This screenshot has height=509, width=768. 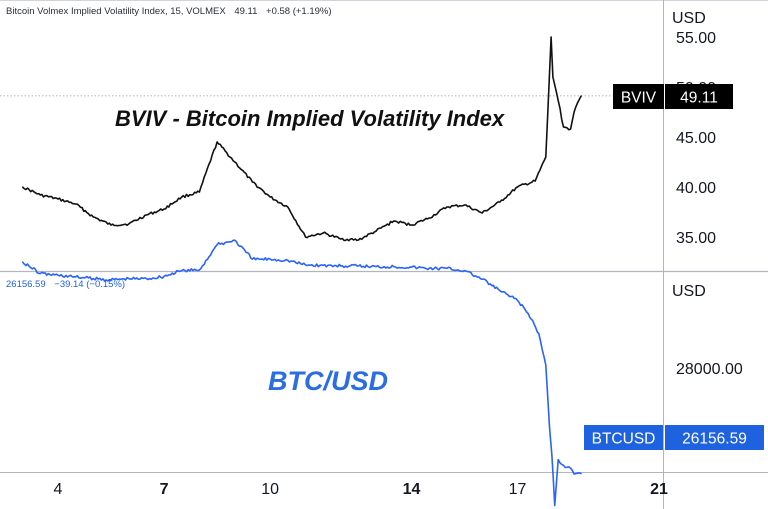 I want to click on bviv-price-tick: 35.00, so click(x=696, y=238).